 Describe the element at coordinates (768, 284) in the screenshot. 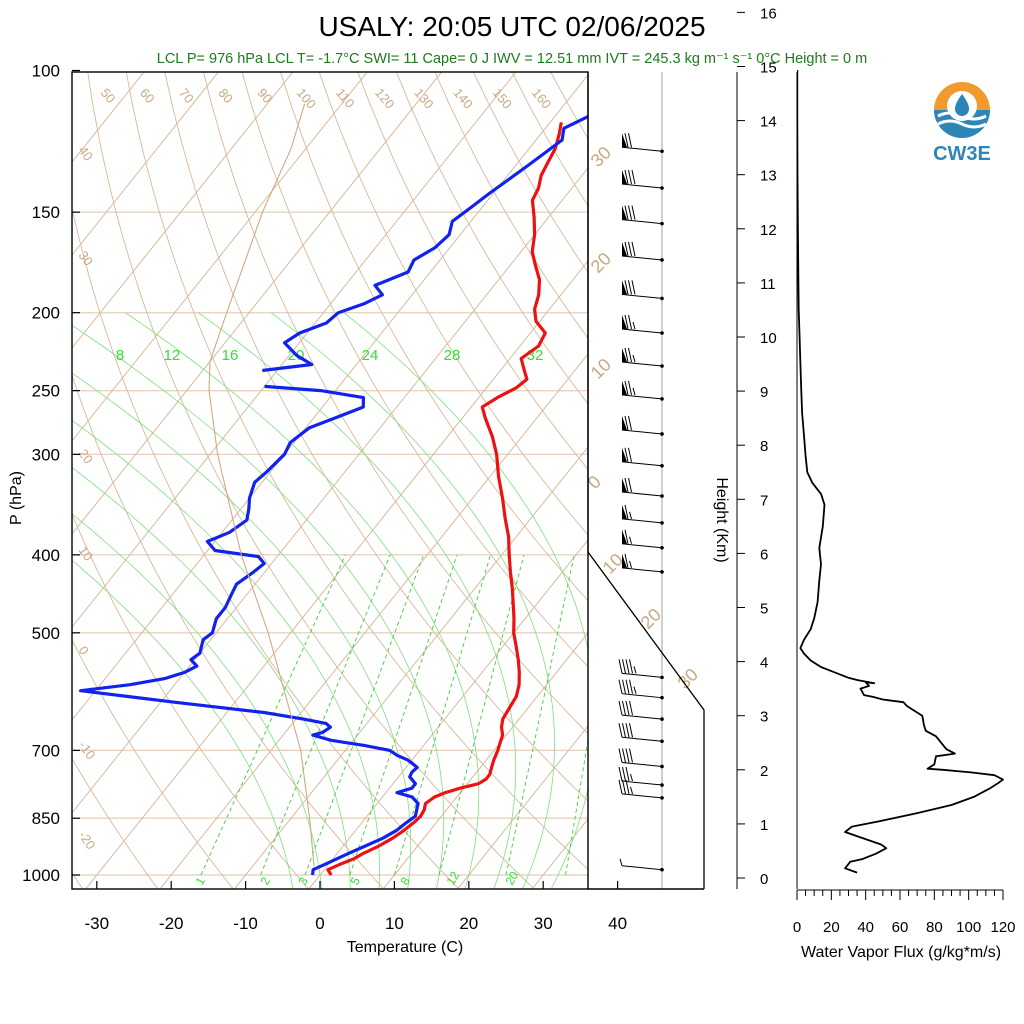

I see `height-tick-label: 11` at that location.